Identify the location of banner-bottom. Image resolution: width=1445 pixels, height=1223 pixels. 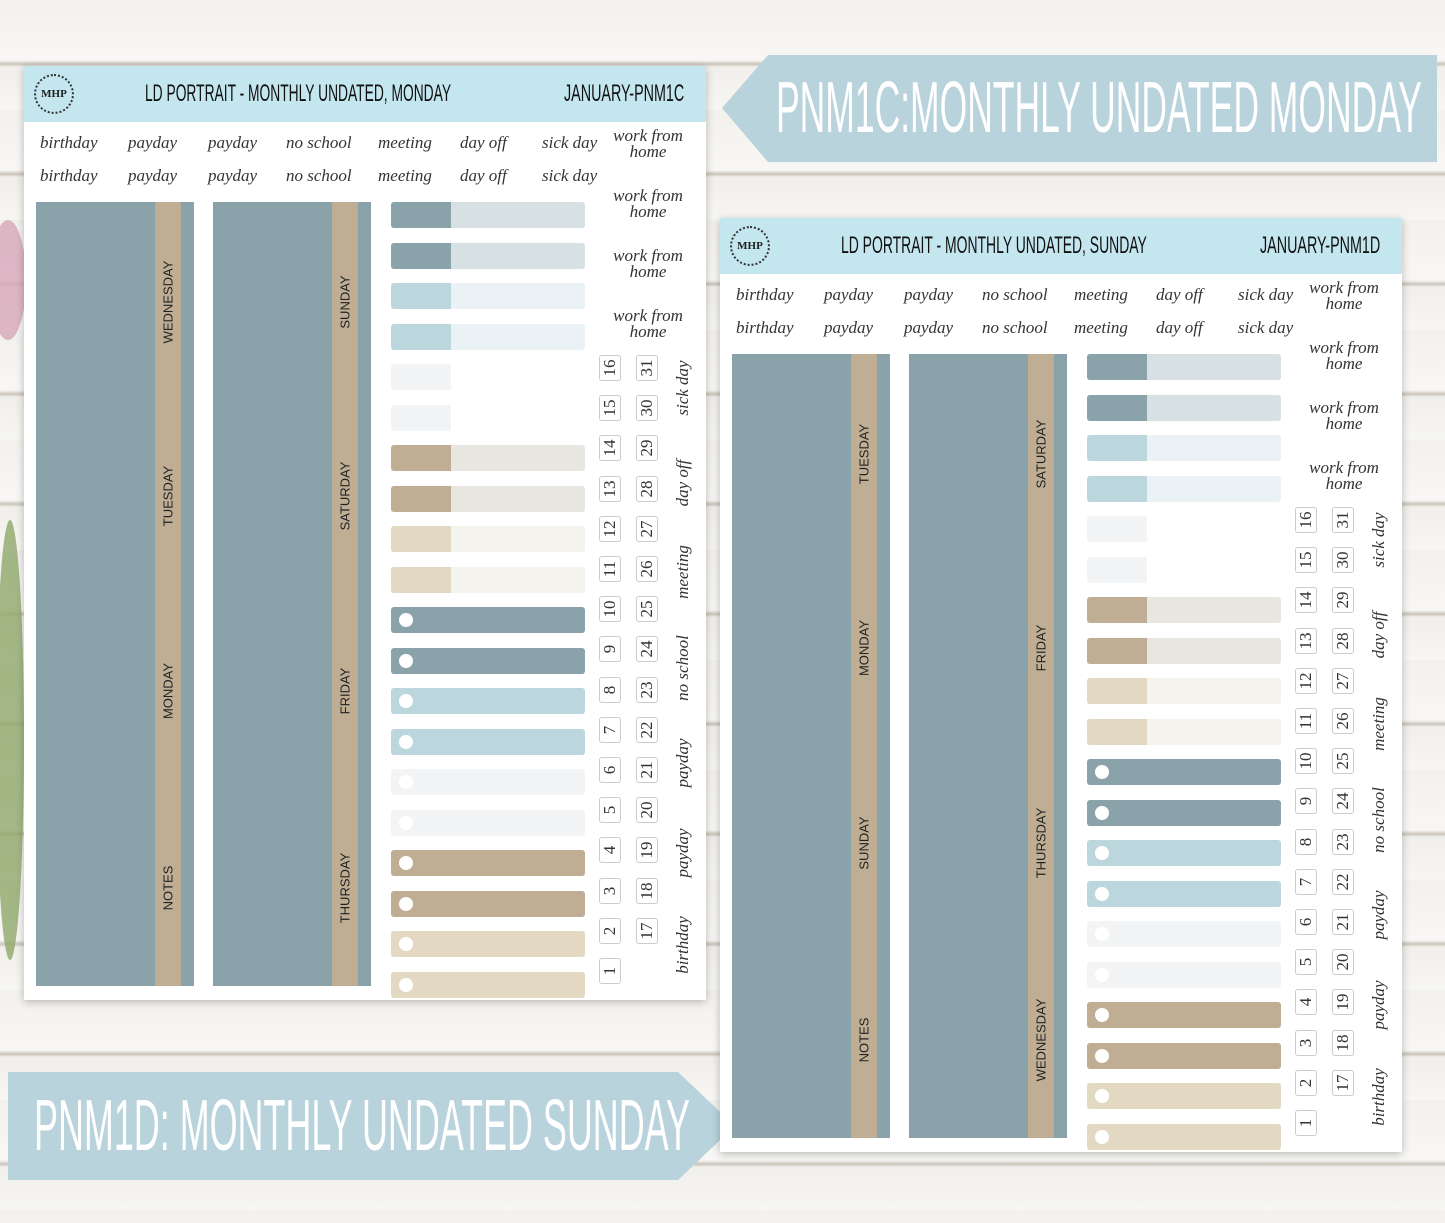
(371, 1126).